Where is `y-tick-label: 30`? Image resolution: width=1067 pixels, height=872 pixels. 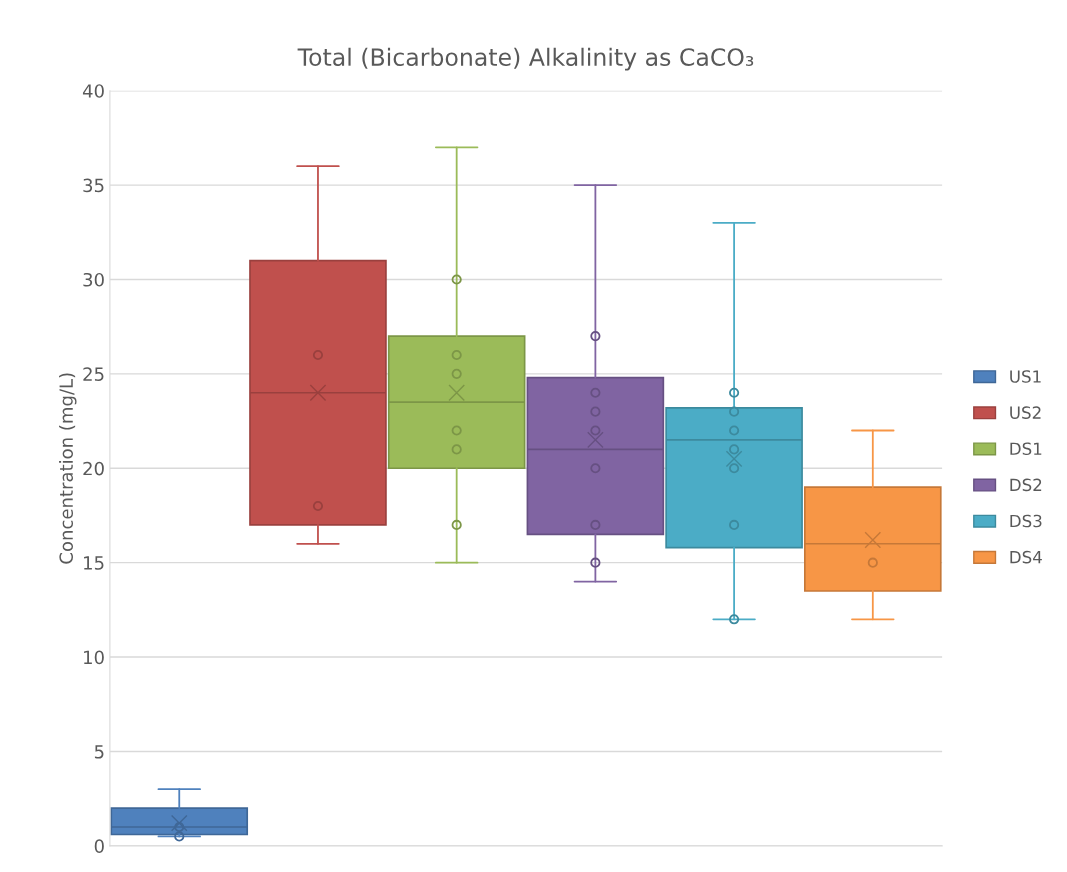 y-tick-label: 30 is located at coordinates (93, 279).